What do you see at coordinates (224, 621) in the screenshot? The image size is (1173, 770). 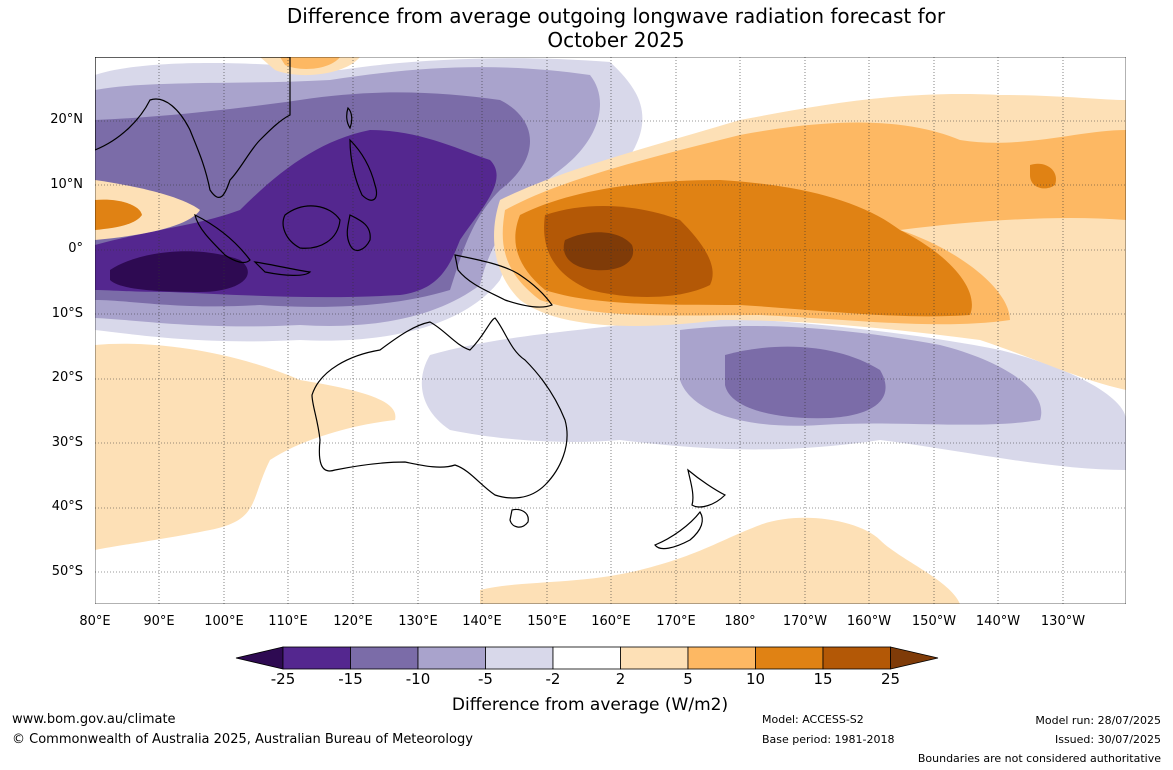 I see `lon-label: 100°E` at bounding box center [224, 621].